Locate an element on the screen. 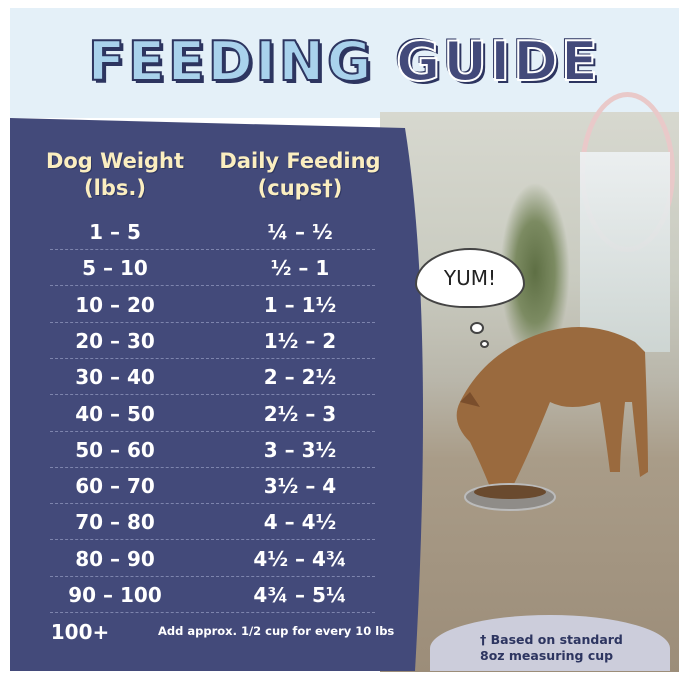 The height and width of the screenshot is (677, 679). table-row: 50 – 60 3 – 3½ is located at coordinates (212, 450).